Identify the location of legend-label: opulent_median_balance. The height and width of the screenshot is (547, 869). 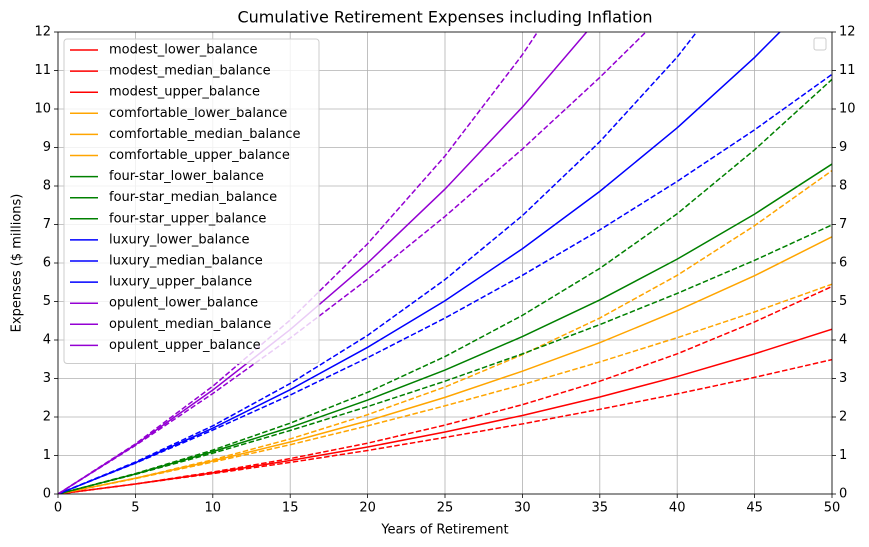
(190, 324).